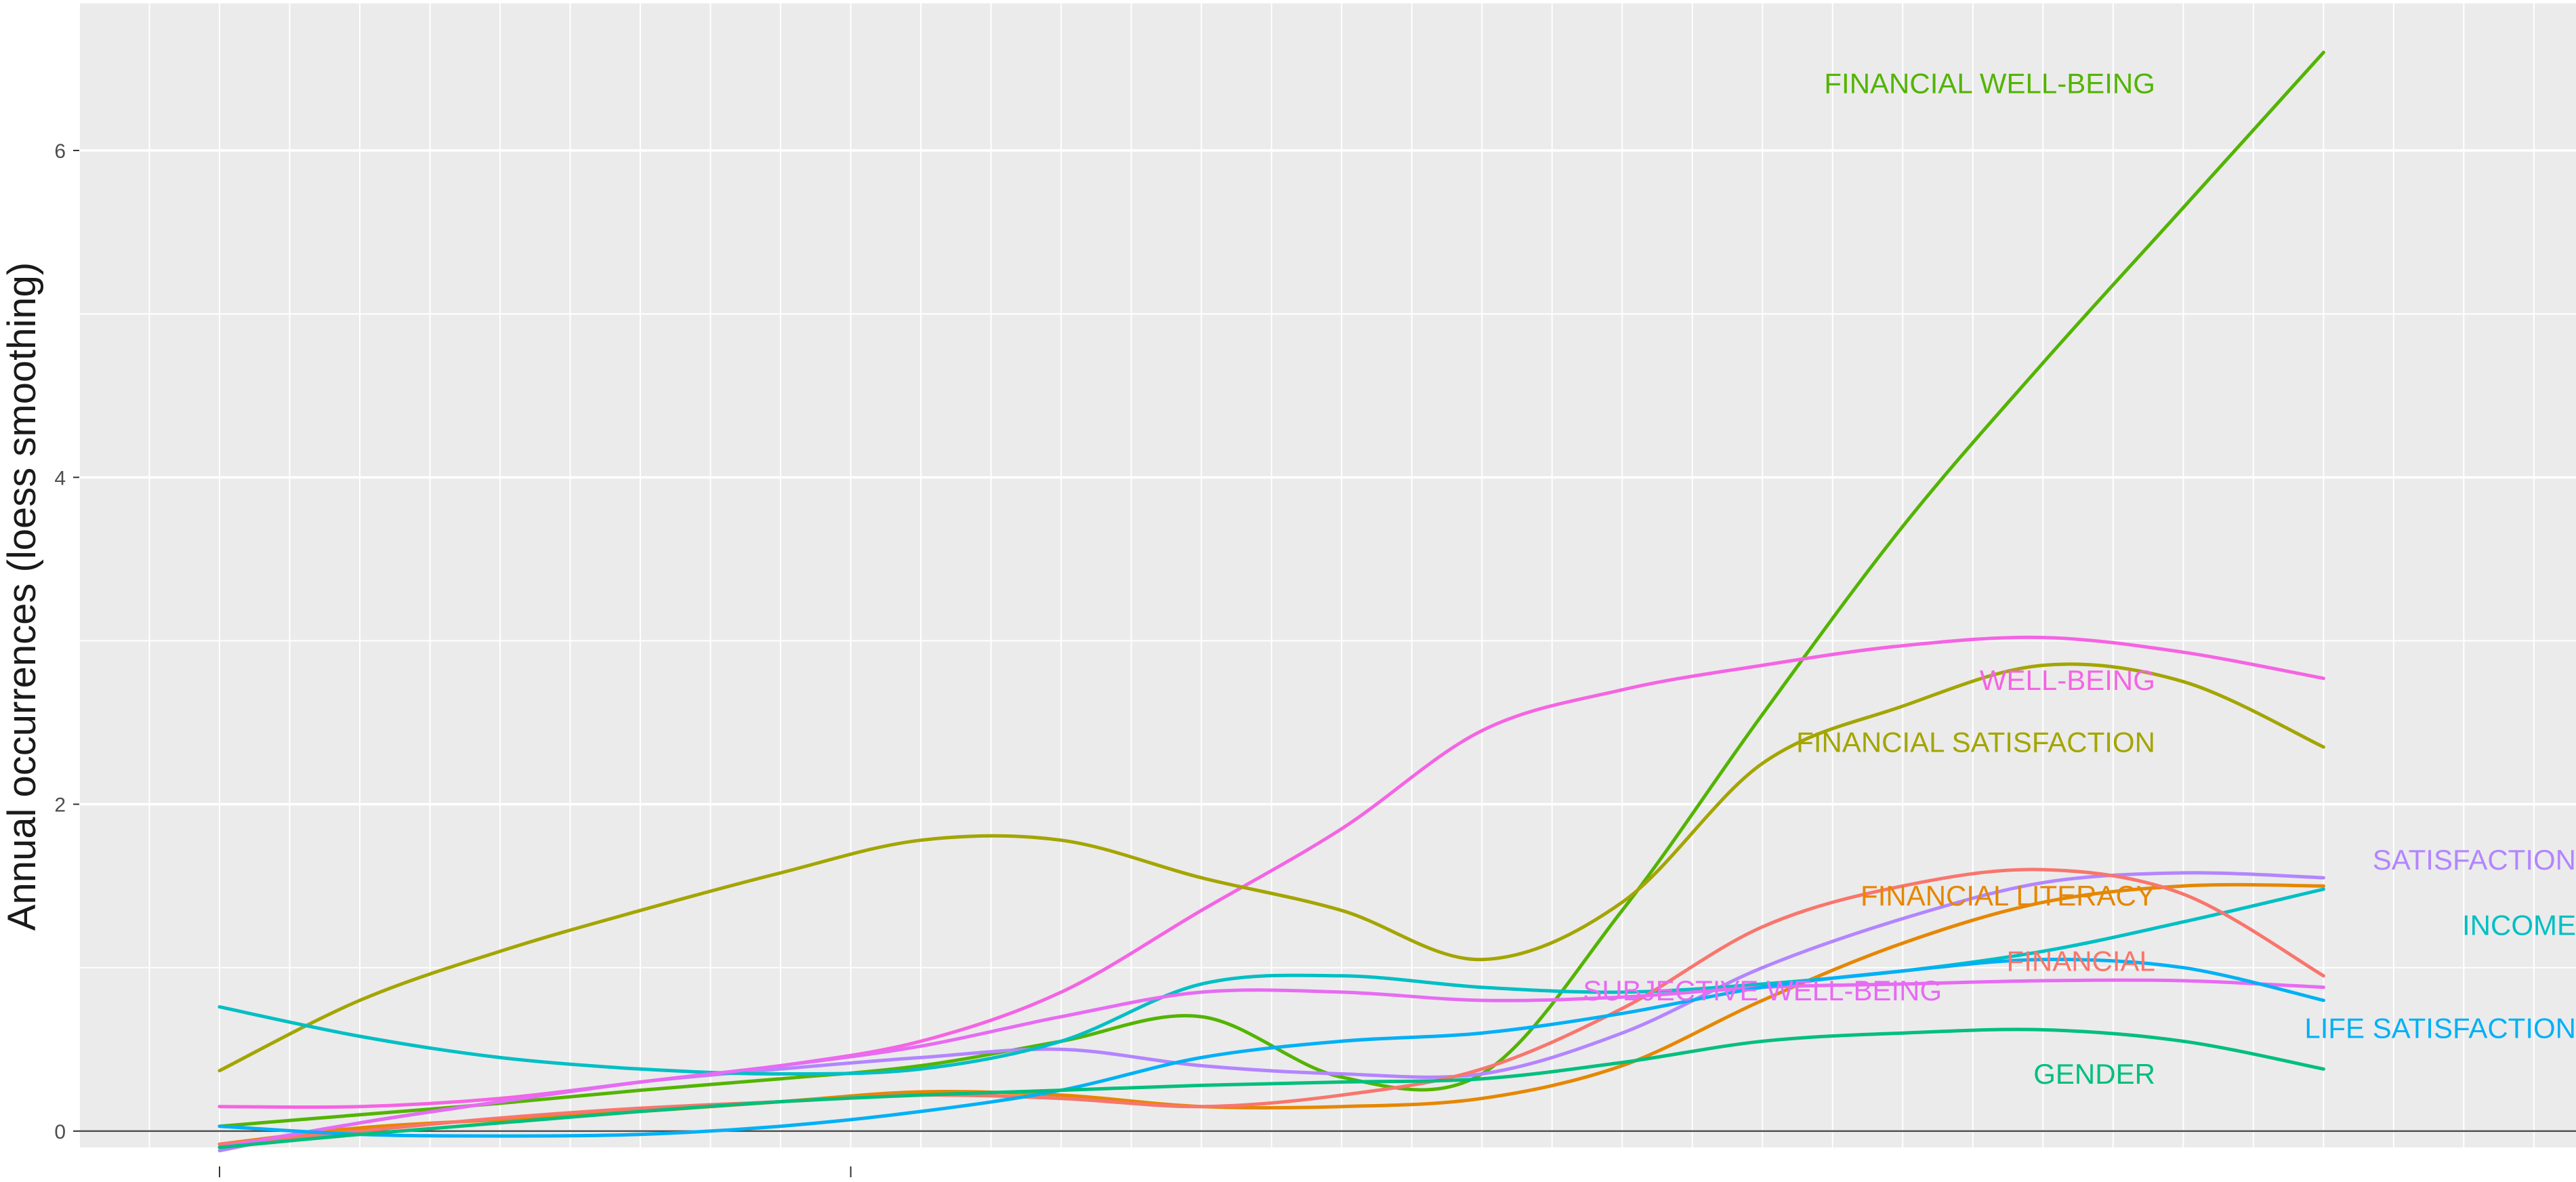 The image size is (2576, 1182). Describe the element at coordinates (2081, 961) in the screenshot. I see `series-label-financial: FINANCIAL` at that location.